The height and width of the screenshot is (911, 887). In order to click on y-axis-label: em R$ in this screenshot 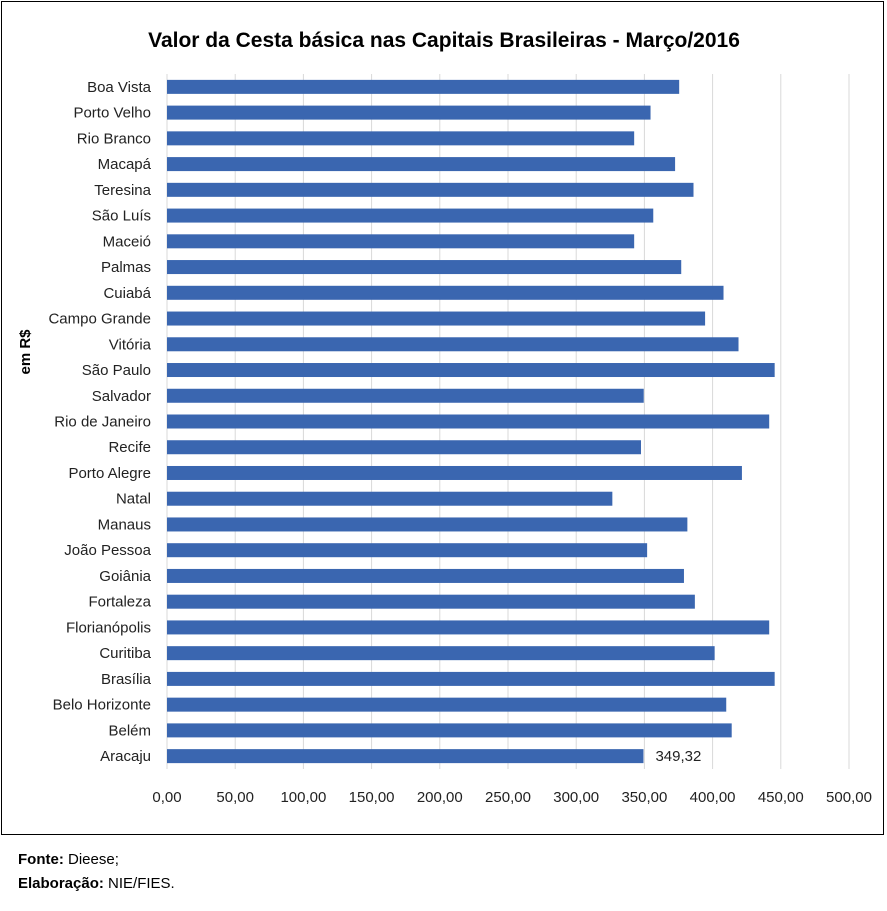, I will do `click(25, 352)`.